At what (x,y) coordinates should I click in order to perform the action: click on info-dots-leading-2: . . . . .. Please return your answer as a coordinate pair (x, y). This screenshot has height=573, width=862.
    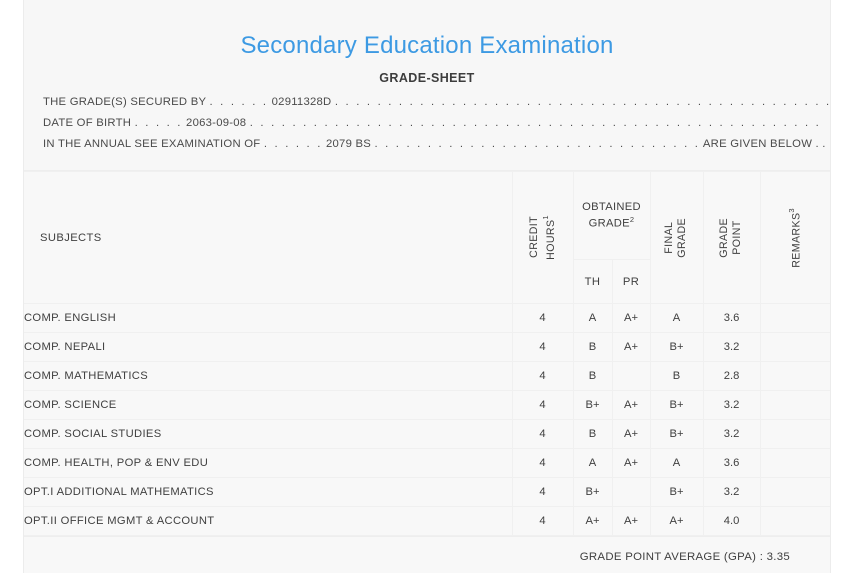
    Looking at the image, I should click on (158, 122).